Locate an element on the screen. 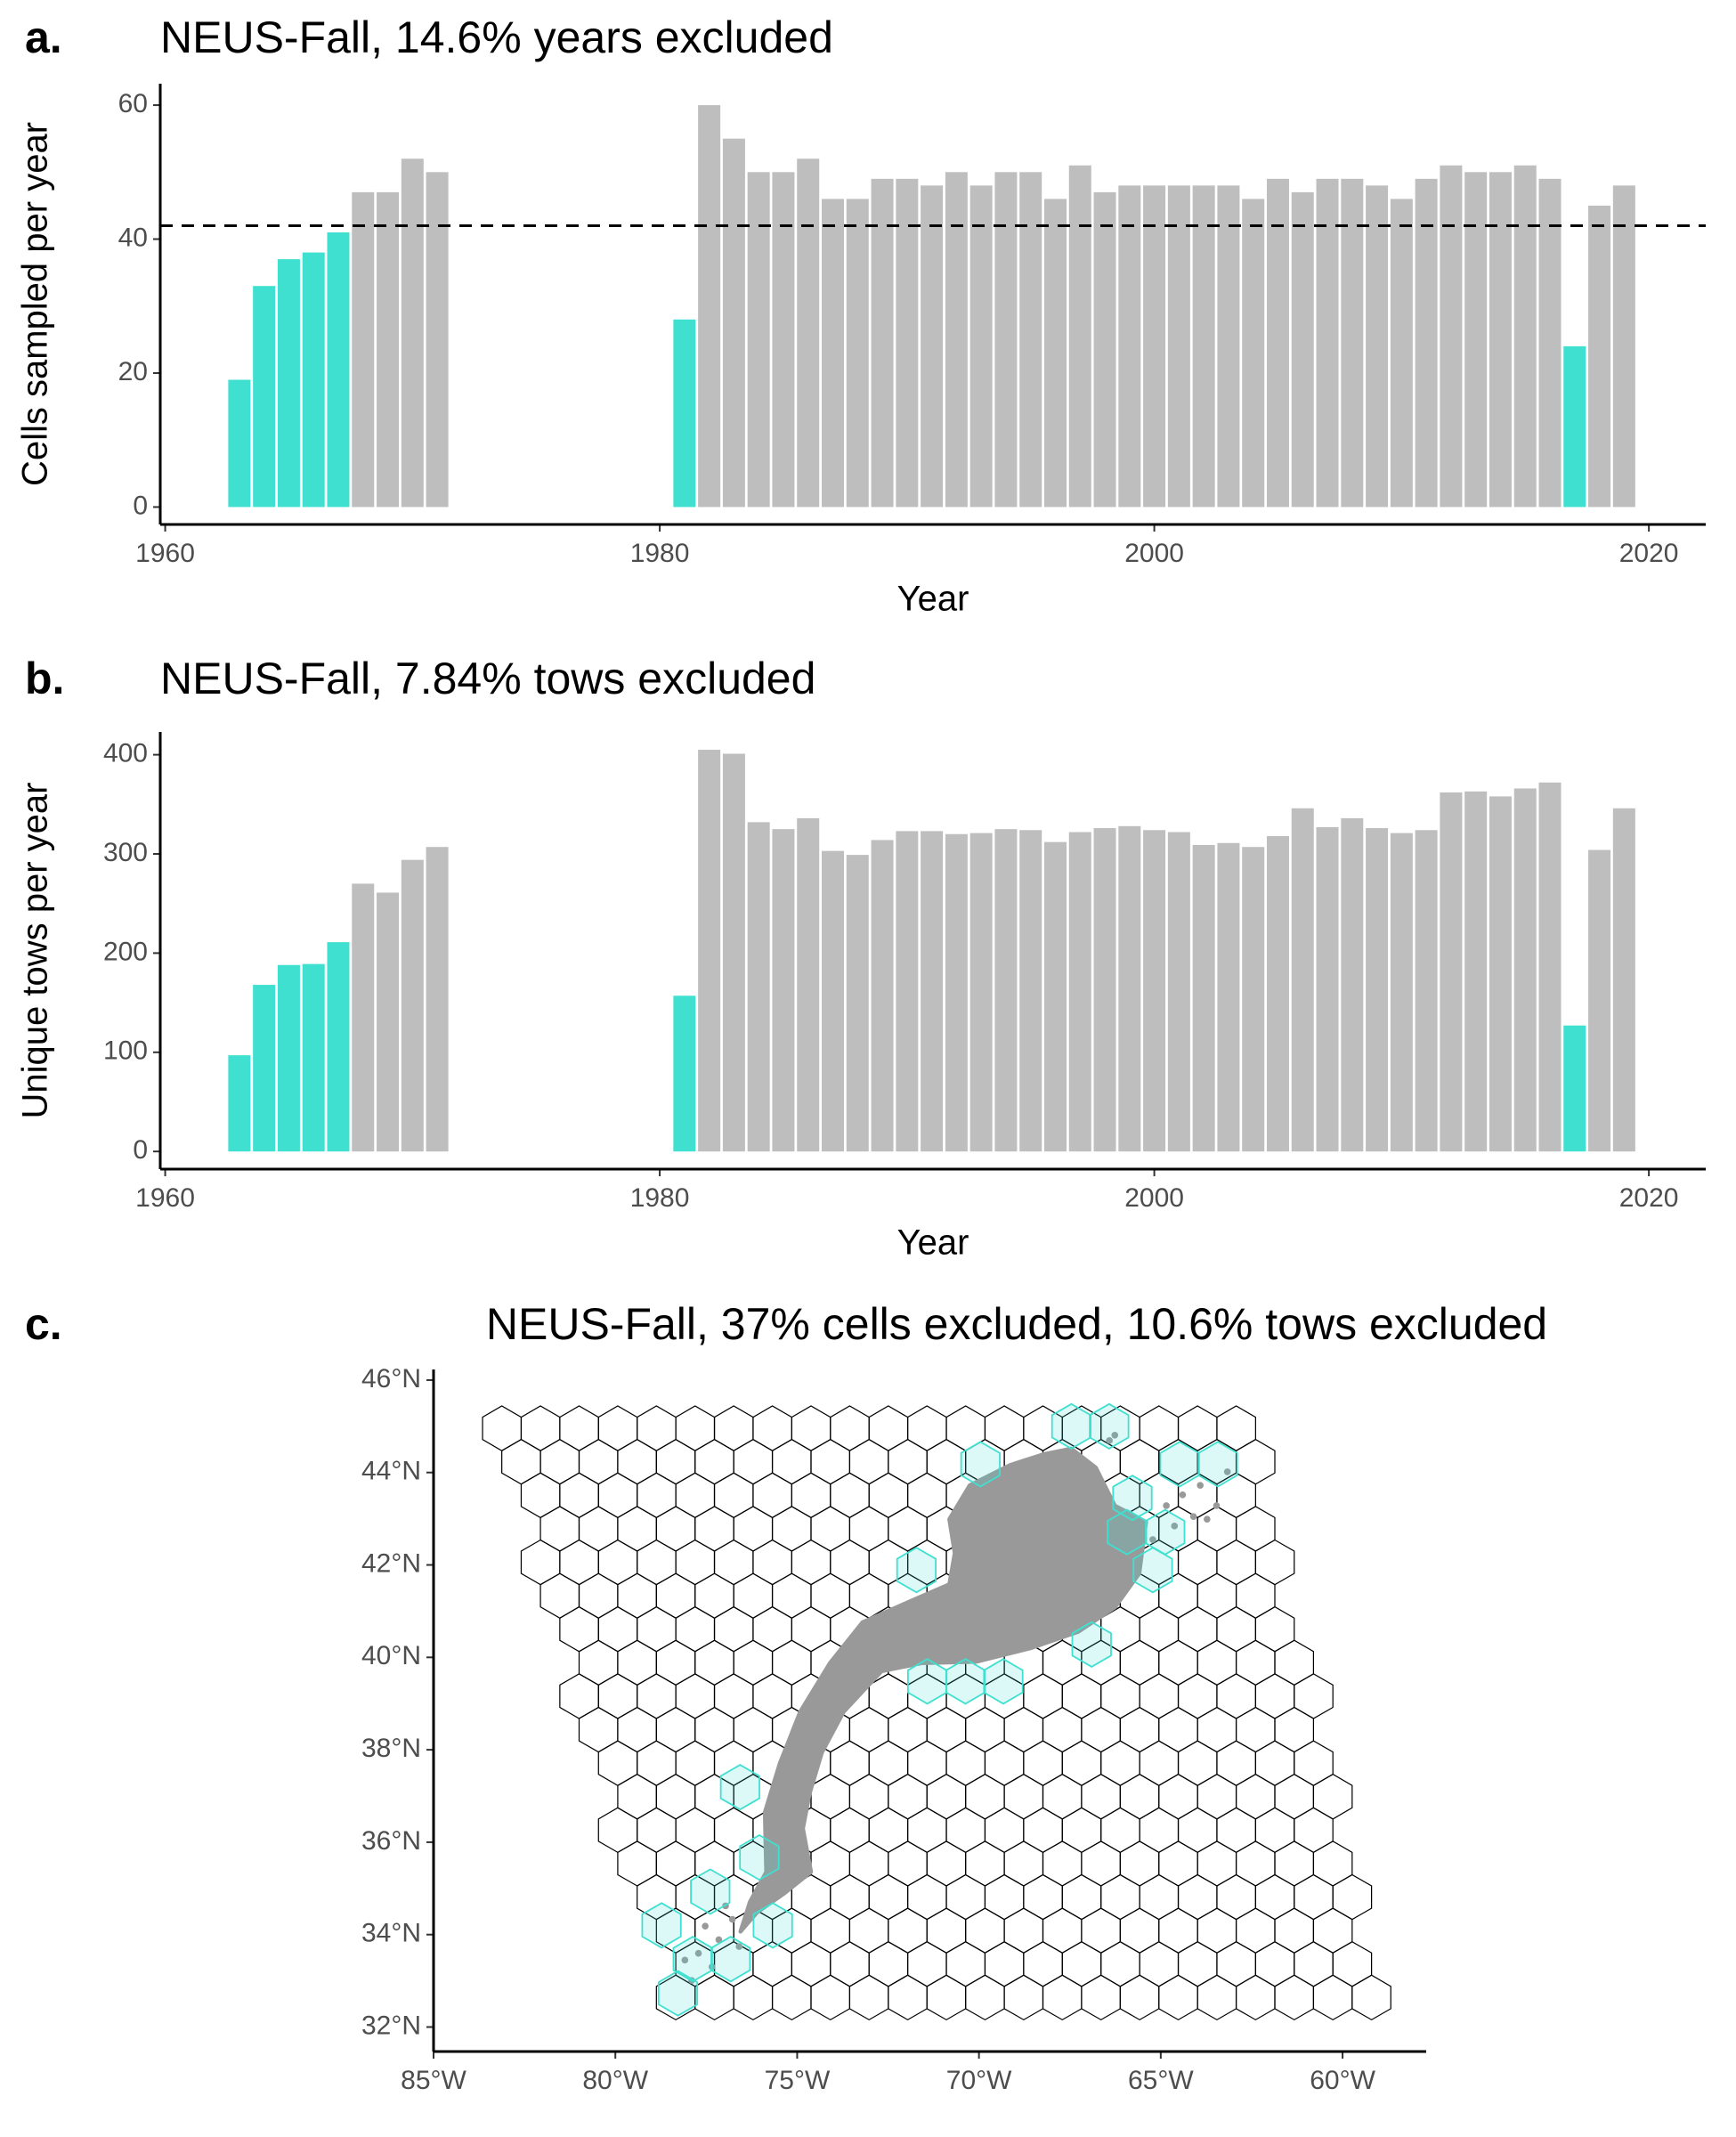 Image resolution: width=1736 pixels, height=2137 pixels. chart-title: NEUS-Fall, 14.6% years excluded is located at coordinates (496, 37).